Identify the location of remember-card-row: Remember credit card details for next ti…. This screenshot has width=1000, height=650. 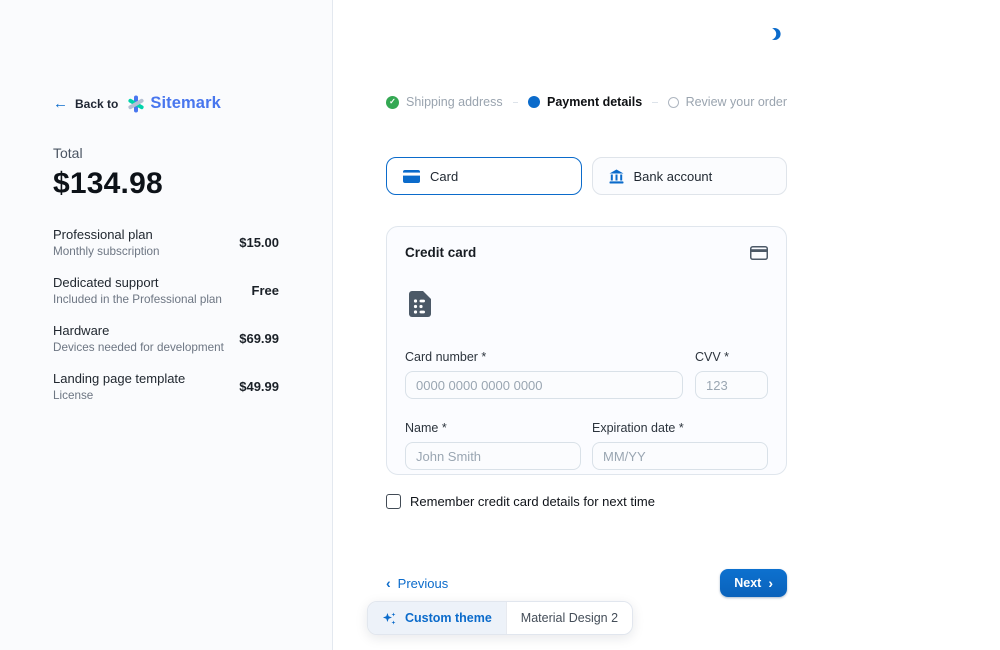
(586, 501).